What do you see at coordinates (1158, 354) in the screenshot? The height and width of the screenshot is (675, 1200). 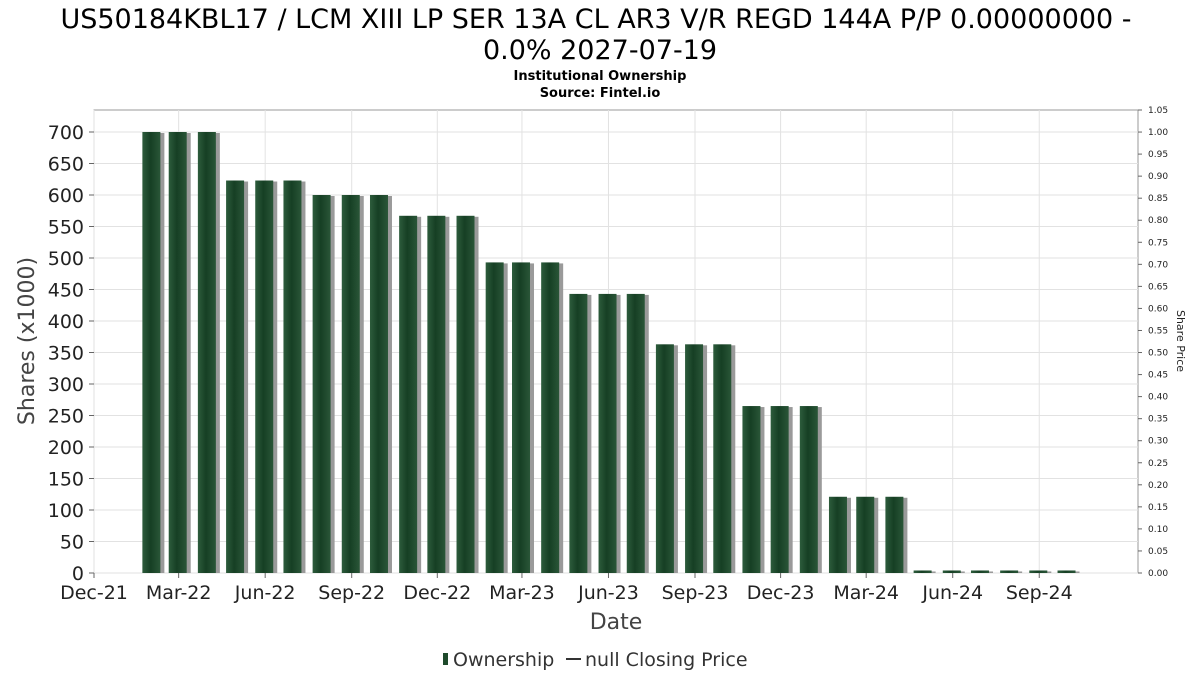 I see `right-y-tick-label: 0.50` at bounding box center [1158, 354].